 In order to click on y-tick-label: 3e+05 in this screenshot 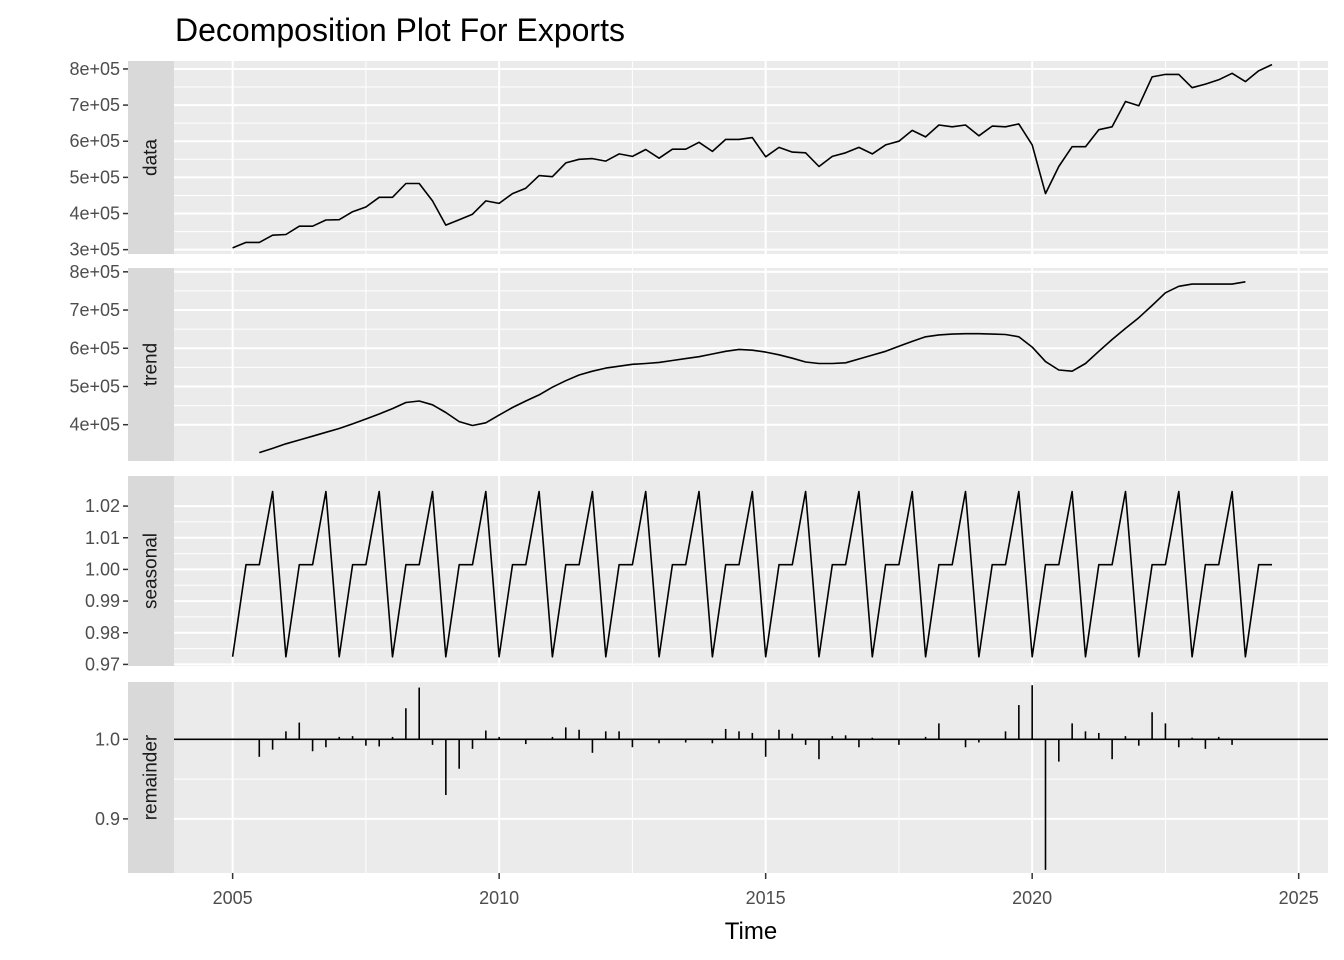, I will do `click(94, 250)`.